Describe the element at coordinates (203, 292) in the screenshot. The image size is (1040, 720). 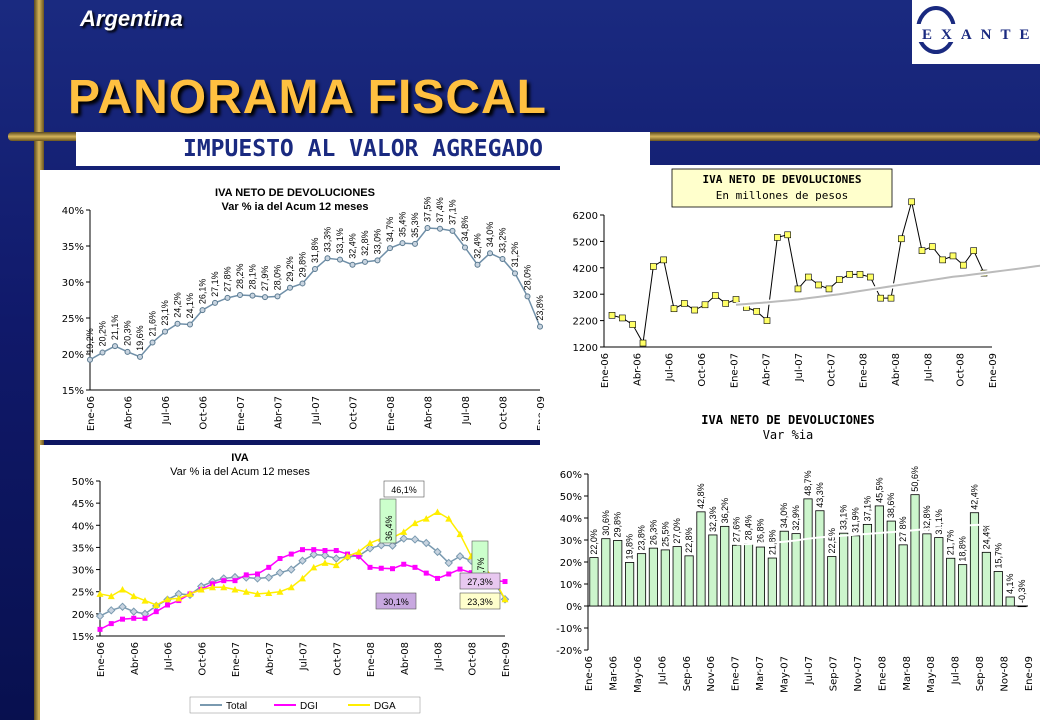
I see `data-label: 26,1%` at that location.